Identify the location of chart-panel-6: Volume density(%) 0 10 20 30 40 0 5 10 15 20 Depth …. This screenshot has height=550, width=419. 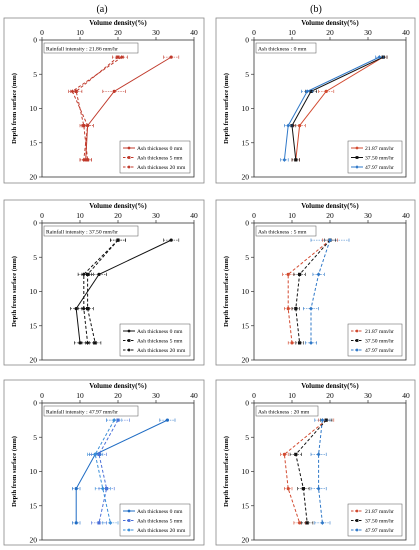
(315, 462).